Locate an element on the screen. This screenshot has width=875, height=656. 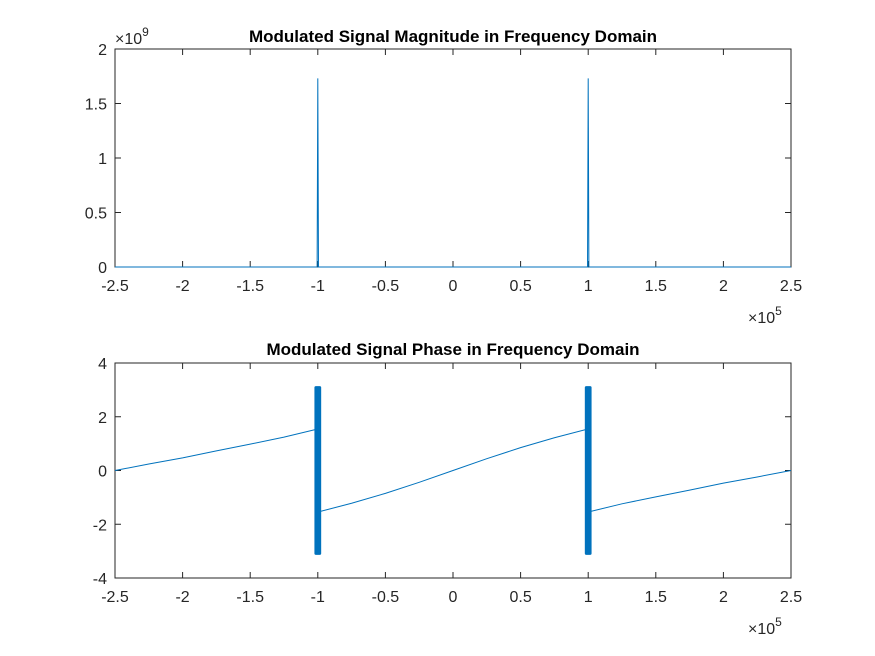
y-tick-label: -4 is located at coordinates (100, 579).